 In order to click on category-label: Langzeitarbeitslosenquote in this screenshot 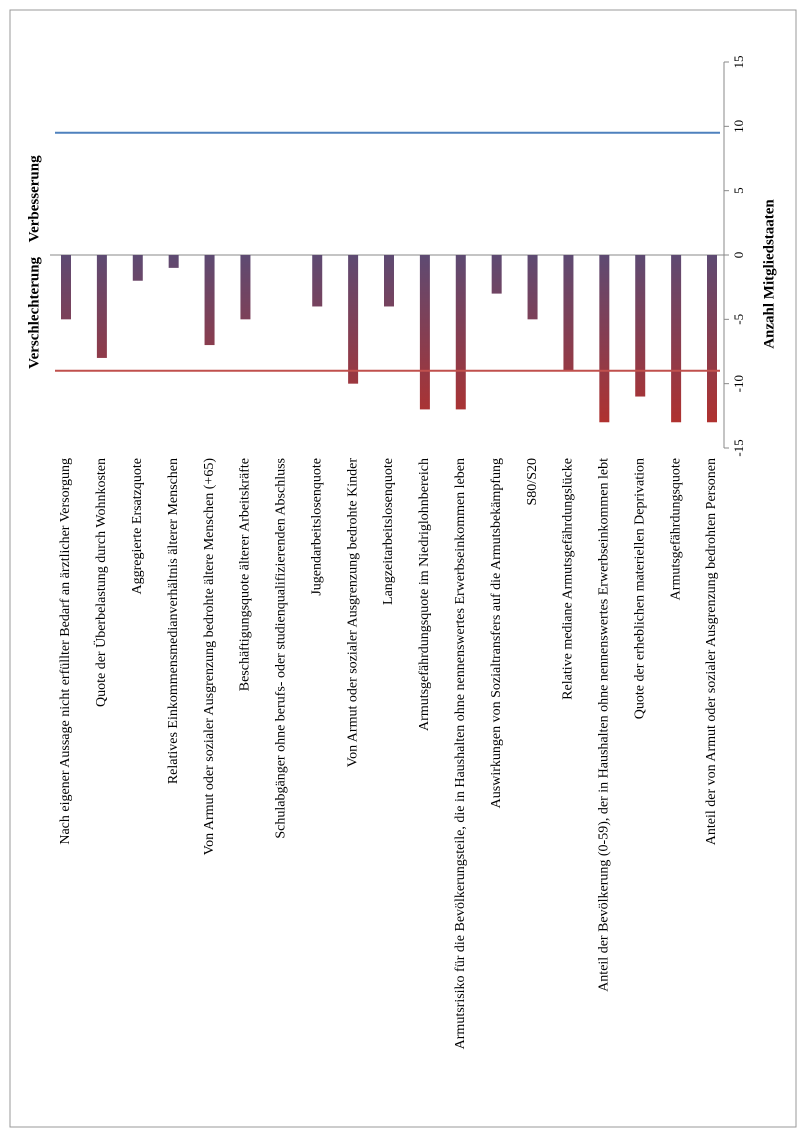, I will do `click(388, 531)`.